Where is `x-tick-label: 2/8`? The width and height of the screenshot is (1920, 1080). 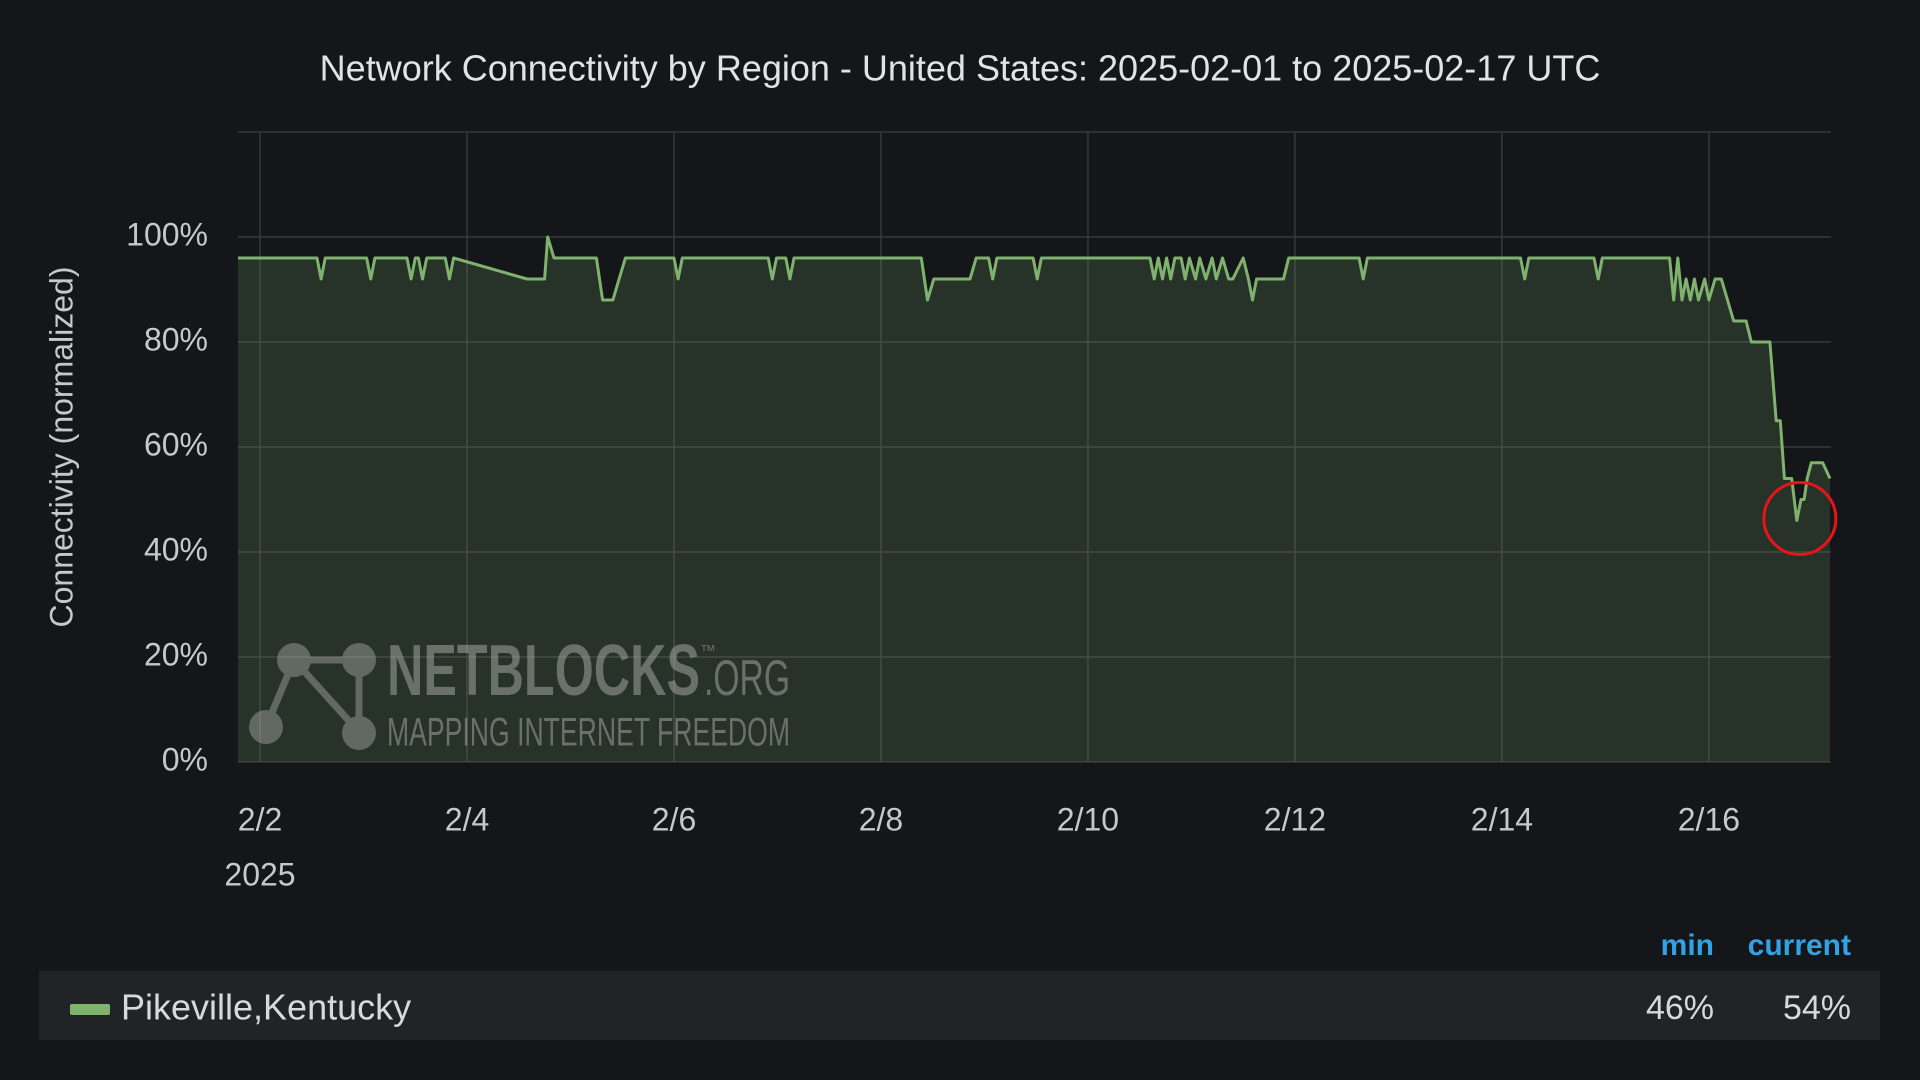
x-tick-label: 2/8 is located at coordinates (881, 819).